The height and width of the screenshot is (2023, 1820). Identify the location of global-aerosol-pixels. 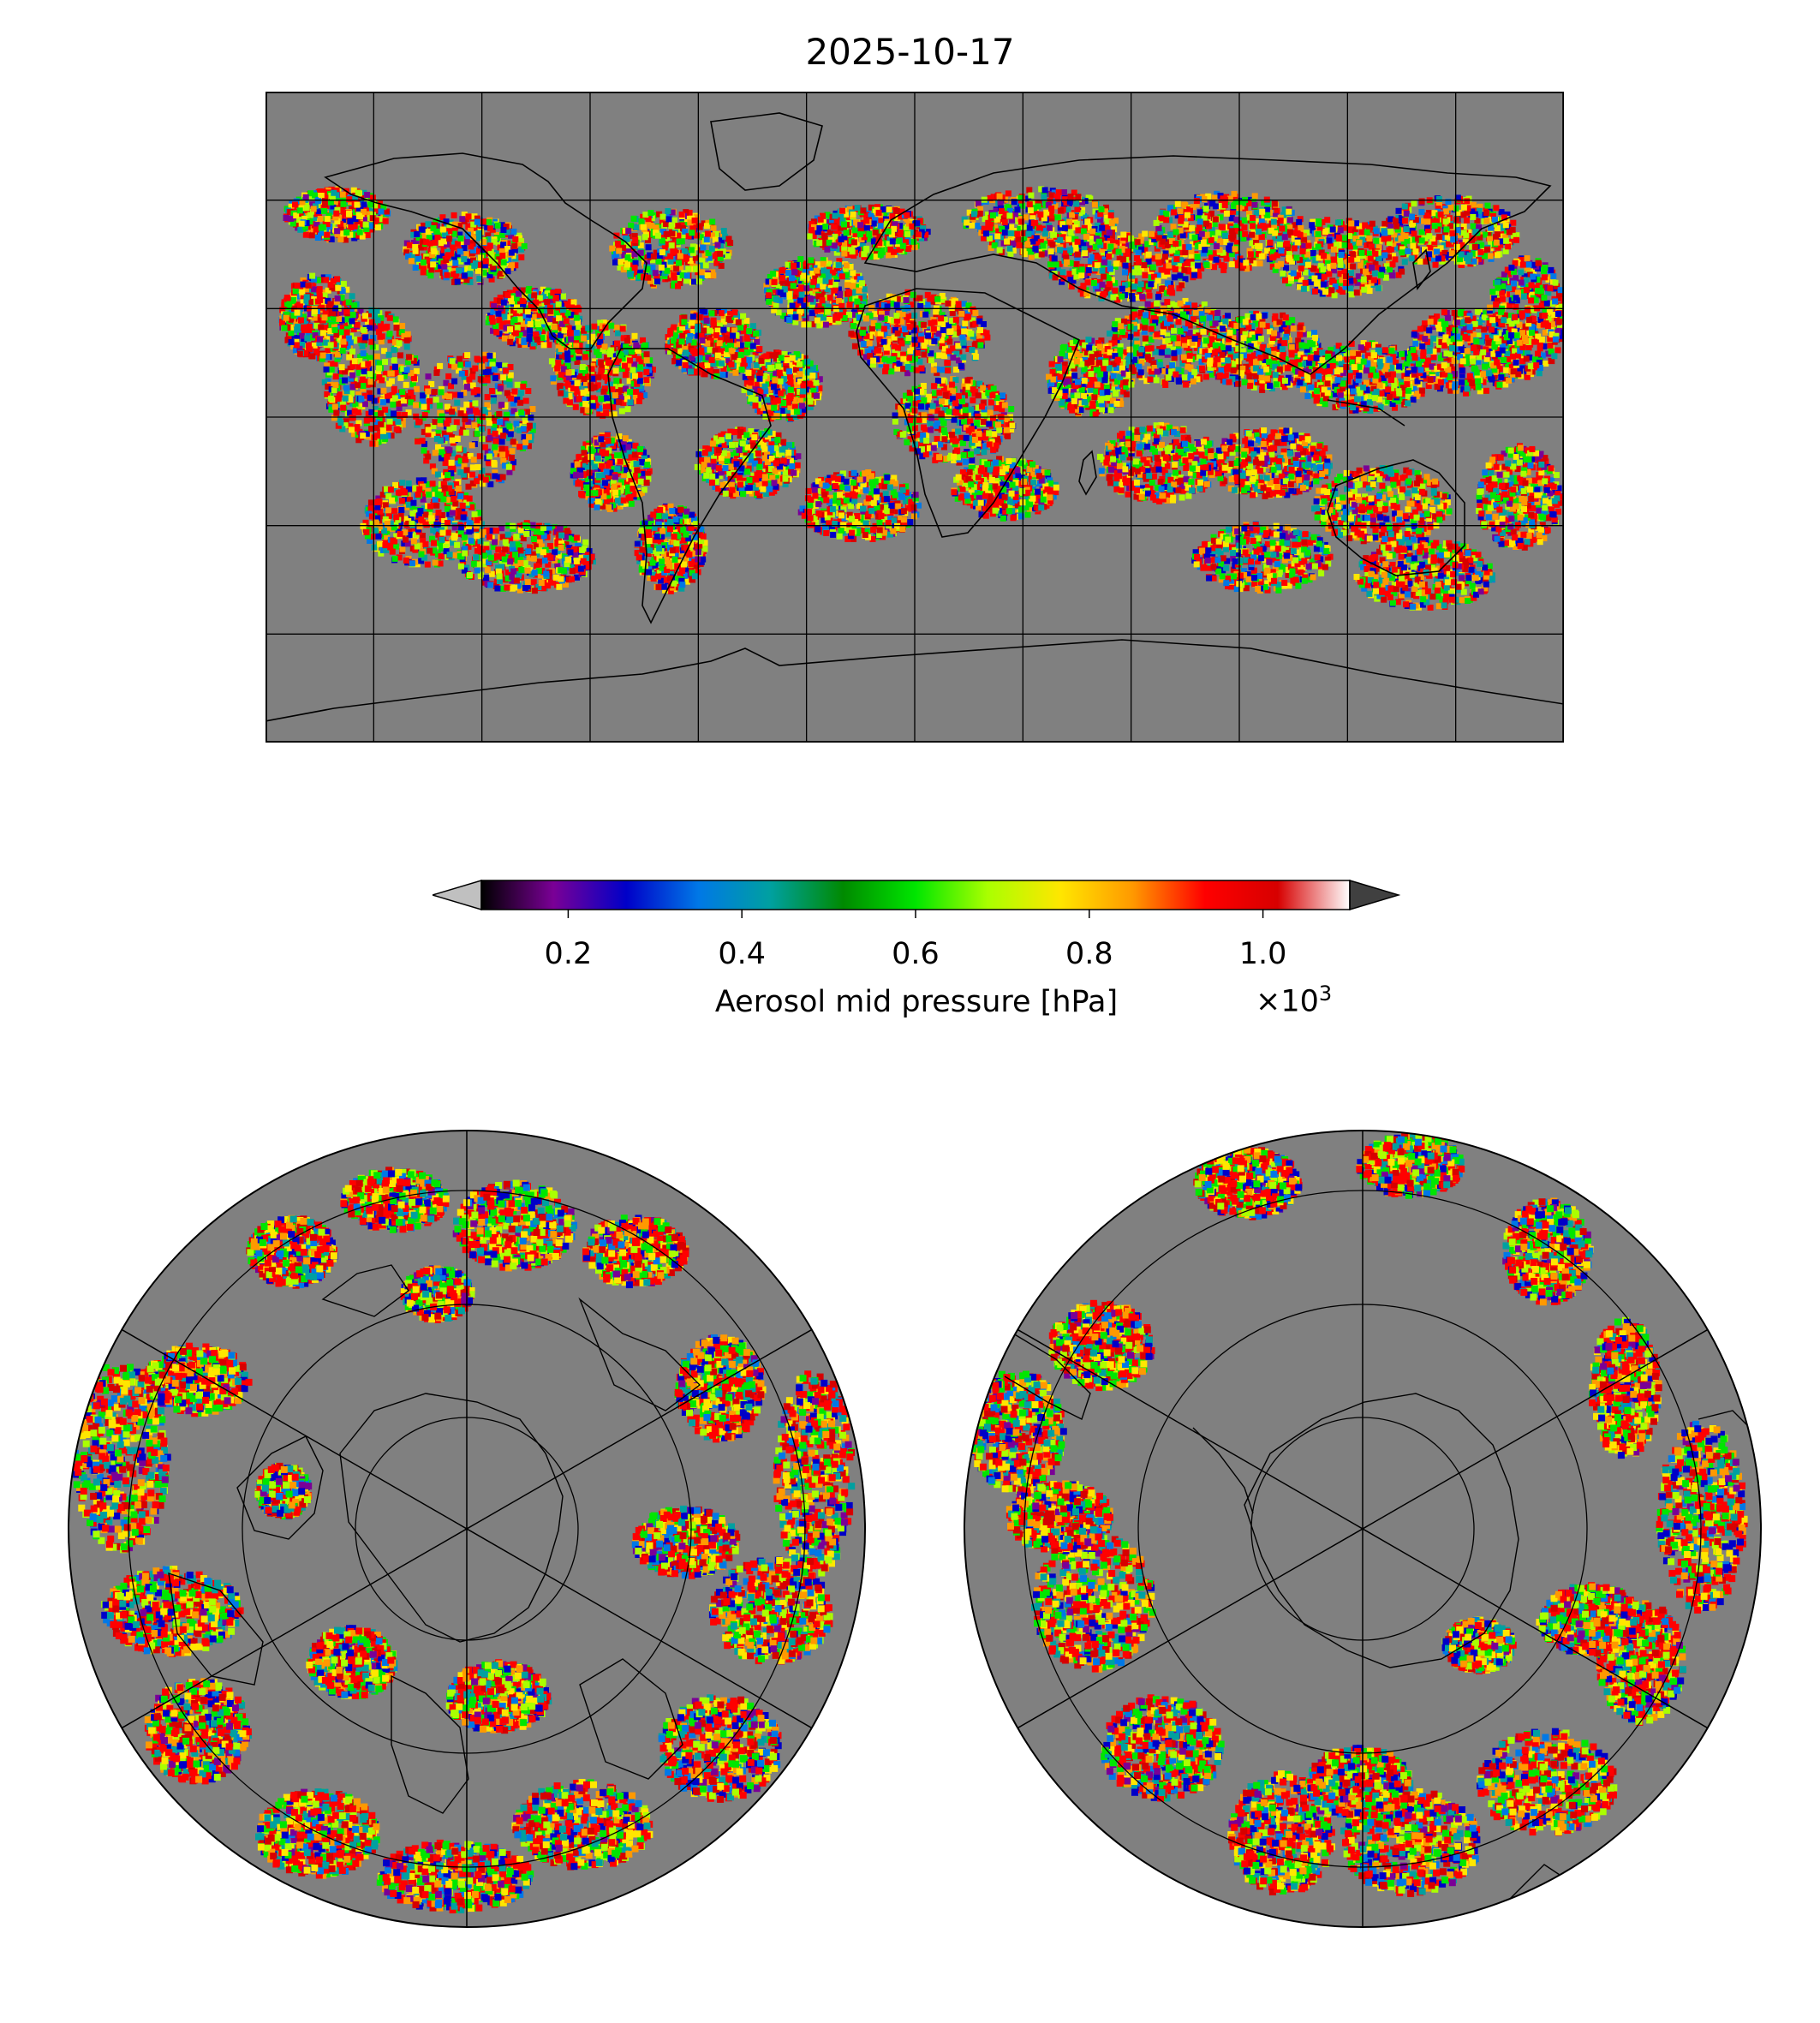
(921, 398).